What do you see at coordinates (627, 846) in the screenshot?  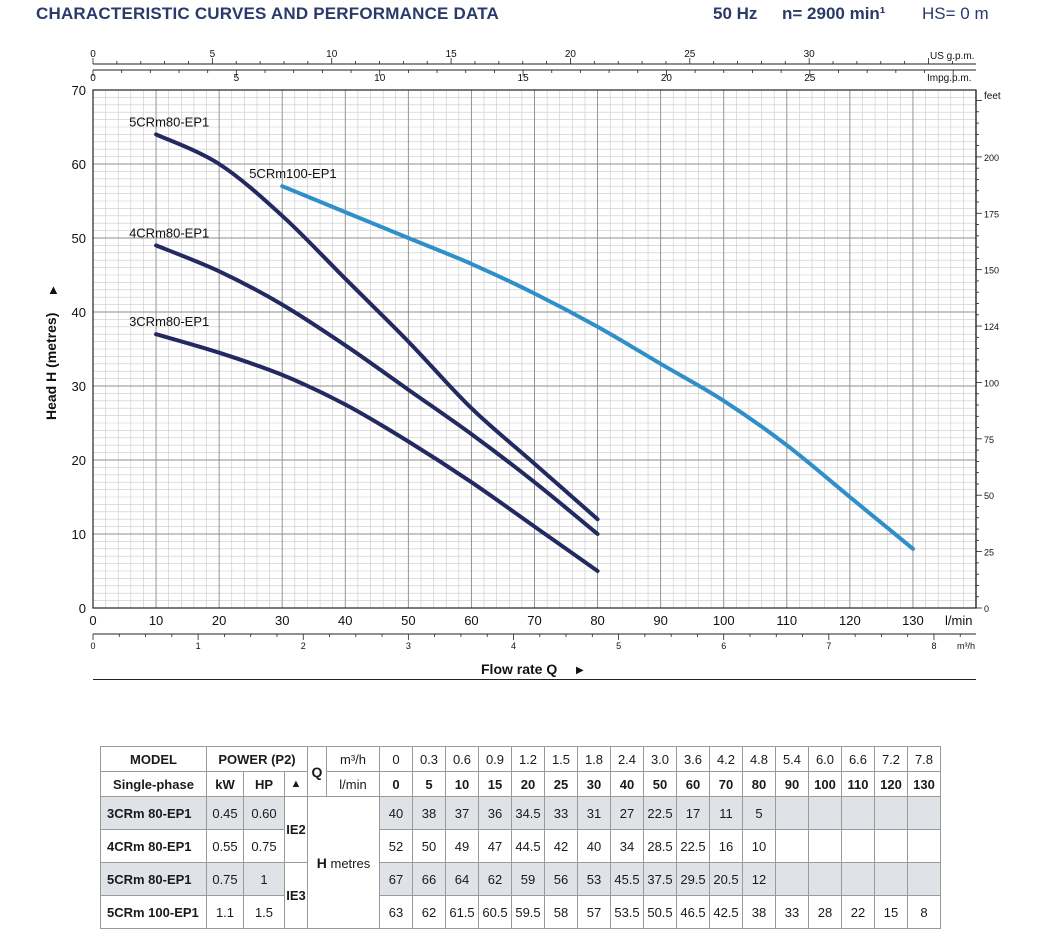 I see `h-value-cell: 34` at bounding box center [627, 846].